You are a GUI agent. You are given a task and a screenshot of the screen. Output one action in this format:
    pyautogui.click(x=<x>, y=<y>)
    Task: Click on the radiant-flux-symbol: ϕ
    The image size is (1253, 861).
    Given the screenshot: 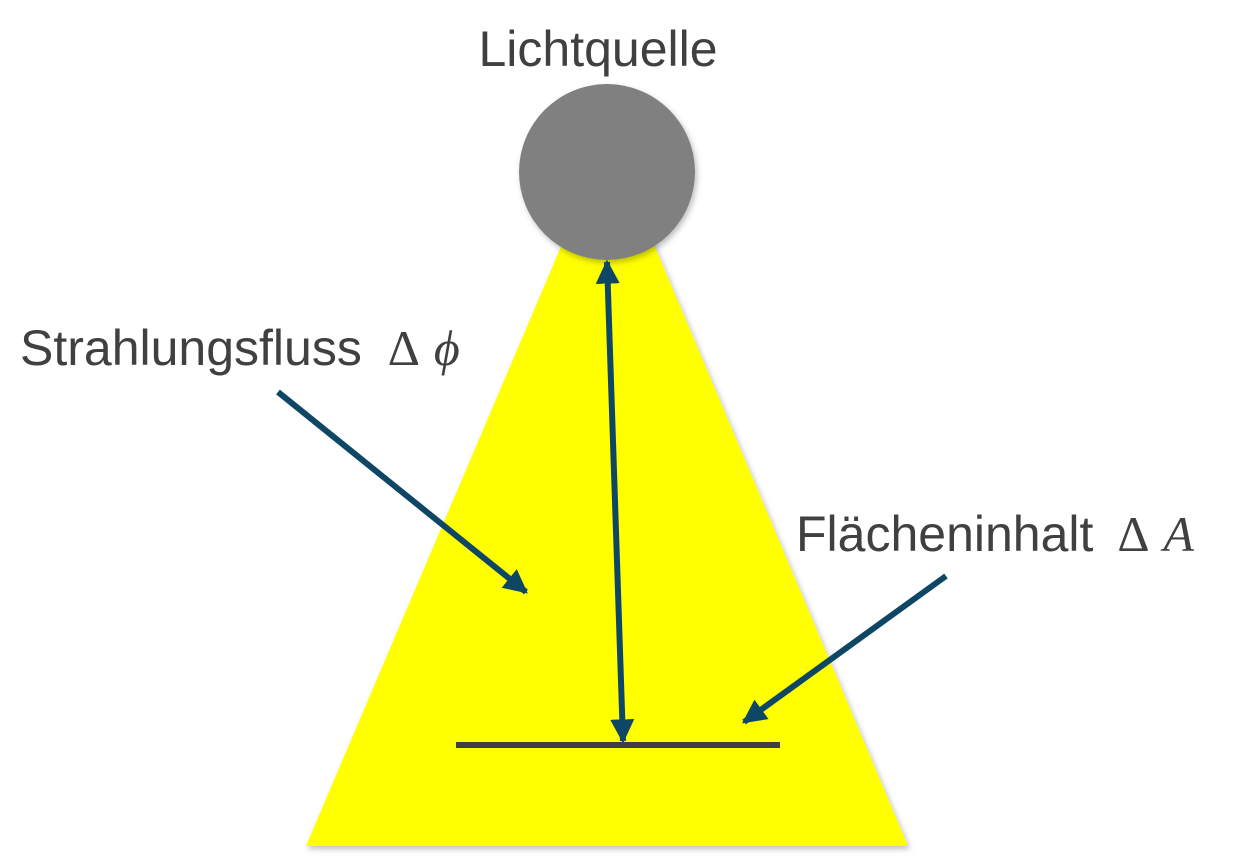 What is the action you would take?
    pyautogui.click(x=447, y=348)
    